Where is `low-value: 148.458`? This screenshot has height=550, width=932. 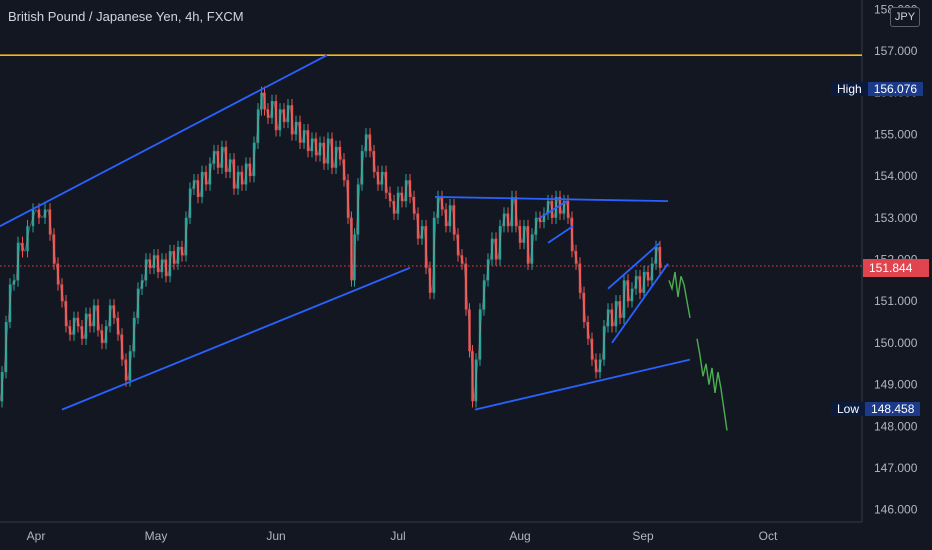 low-value: 148.458 is located at coordinates (893, 409).